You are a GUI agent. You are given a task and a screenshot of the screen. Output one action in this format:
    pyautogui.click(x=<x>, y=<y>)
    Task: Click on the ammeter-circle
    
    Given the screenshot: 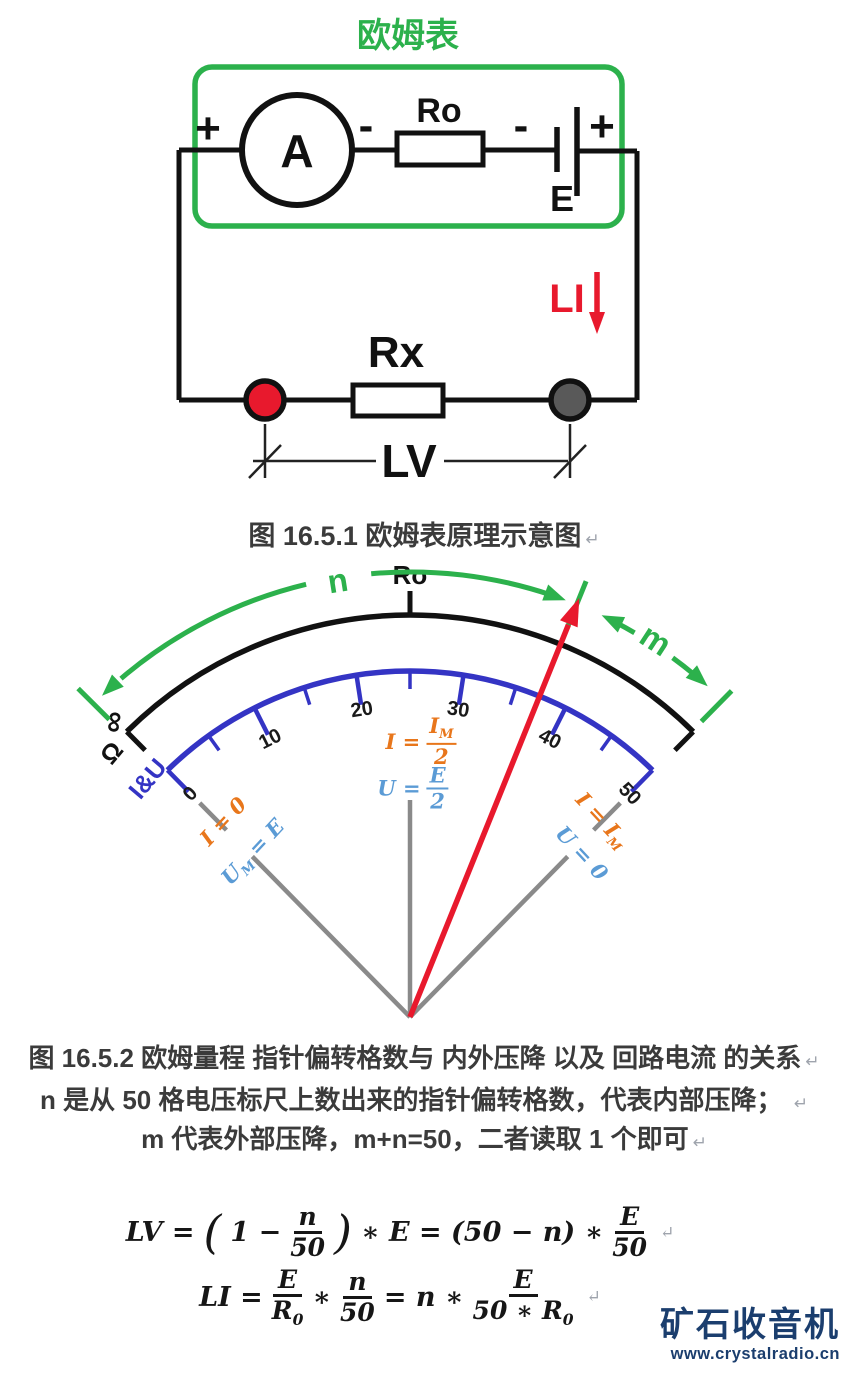 What is the action you would take?
    pyautogui.click(x=297, y=150)
    